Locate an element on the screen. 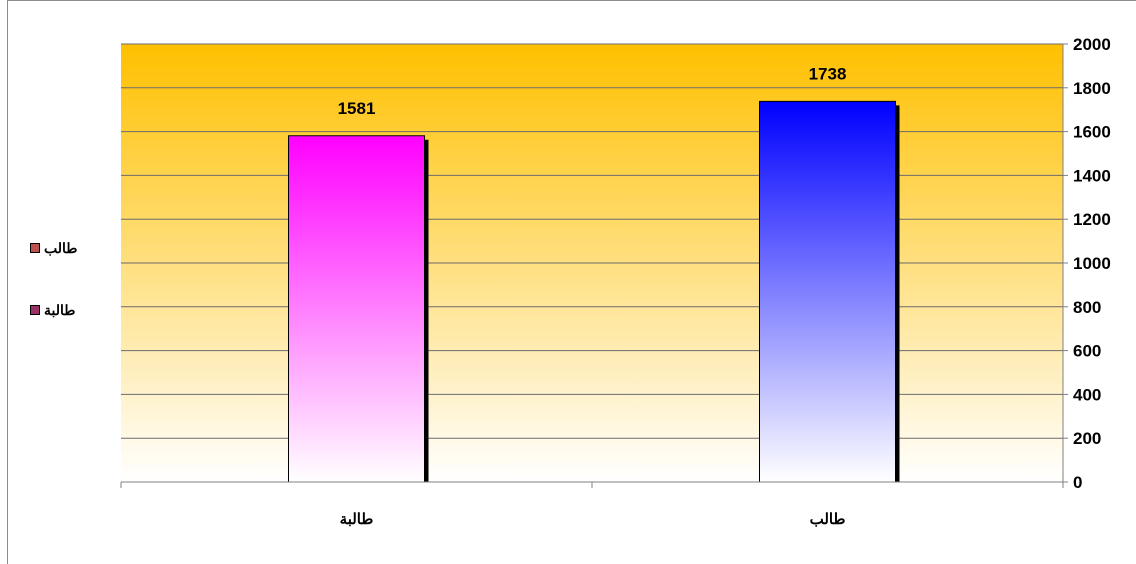  legend-label-female: طالبة is located at coordinates (60, 309).